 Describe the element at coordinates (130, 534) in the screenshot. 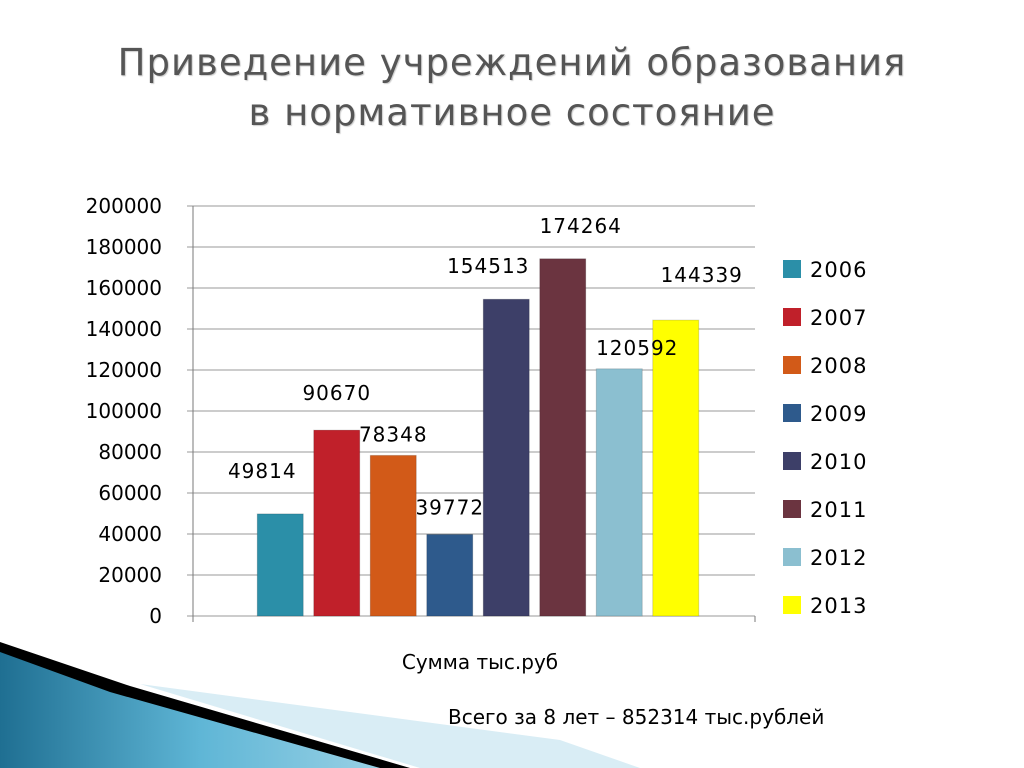

I see `y-tick-label: 40000` at that location.